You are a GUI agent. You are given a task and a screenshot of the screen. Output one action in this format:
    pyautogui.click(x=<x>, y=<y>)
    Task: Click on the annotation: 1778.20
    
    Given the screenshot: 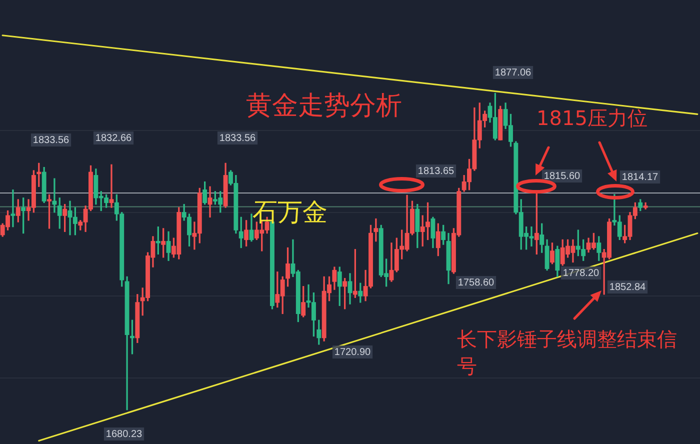 What is the action you would take?
    pyautogui.click(x=581, y=273)
    